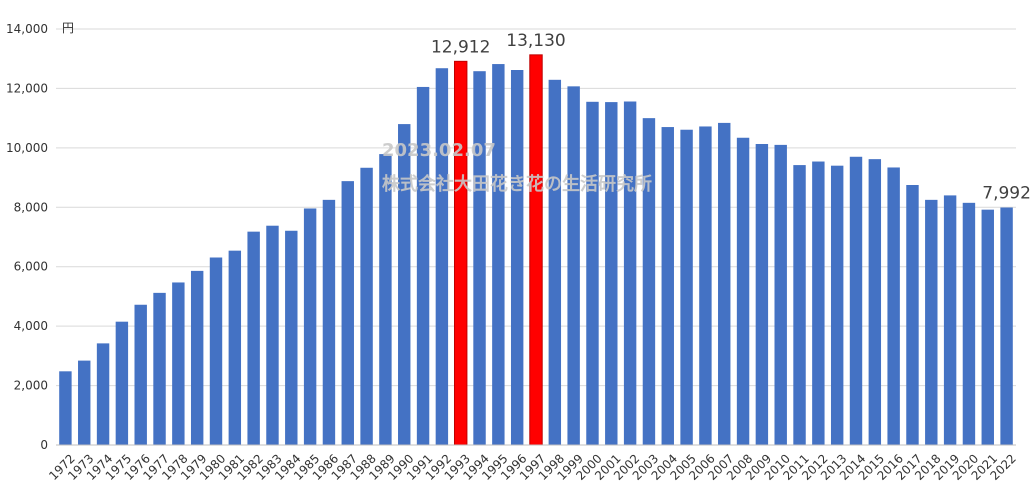  I want to click on y-tick-label: 4,000, so click(31, 326).